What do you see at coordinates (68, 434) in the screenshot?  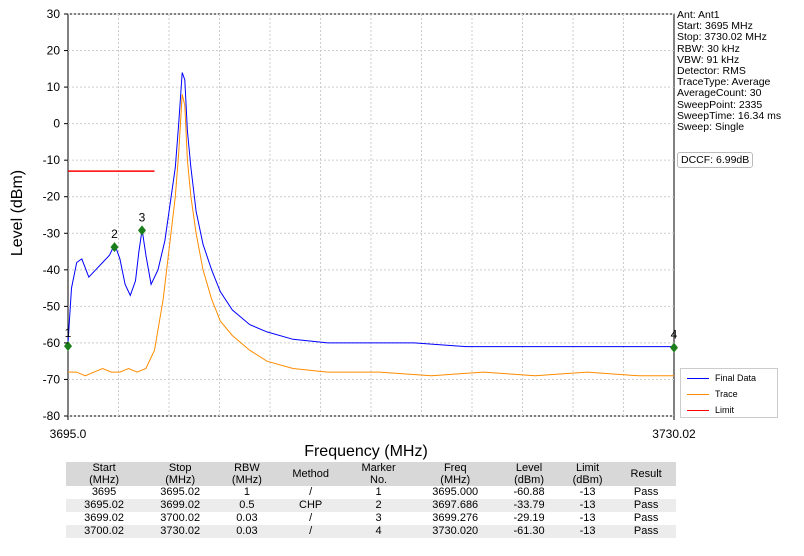 I see `x-tick-label: 3695.0` at bounding box center [68, 434].